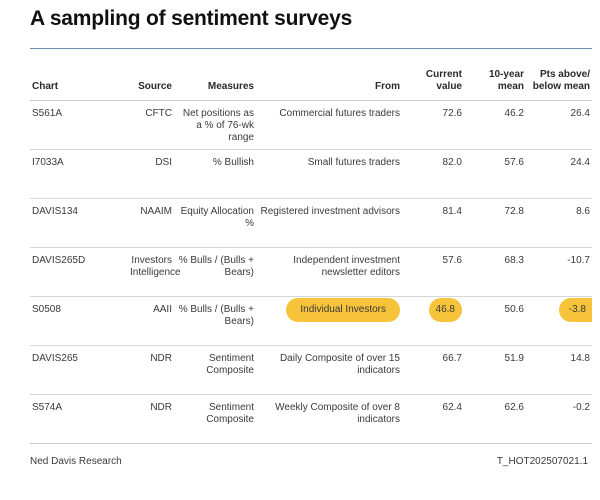 This screenshot has height=500, width=600. I want to click on cell-measures: Equity Allocation %, so click(215, 222).